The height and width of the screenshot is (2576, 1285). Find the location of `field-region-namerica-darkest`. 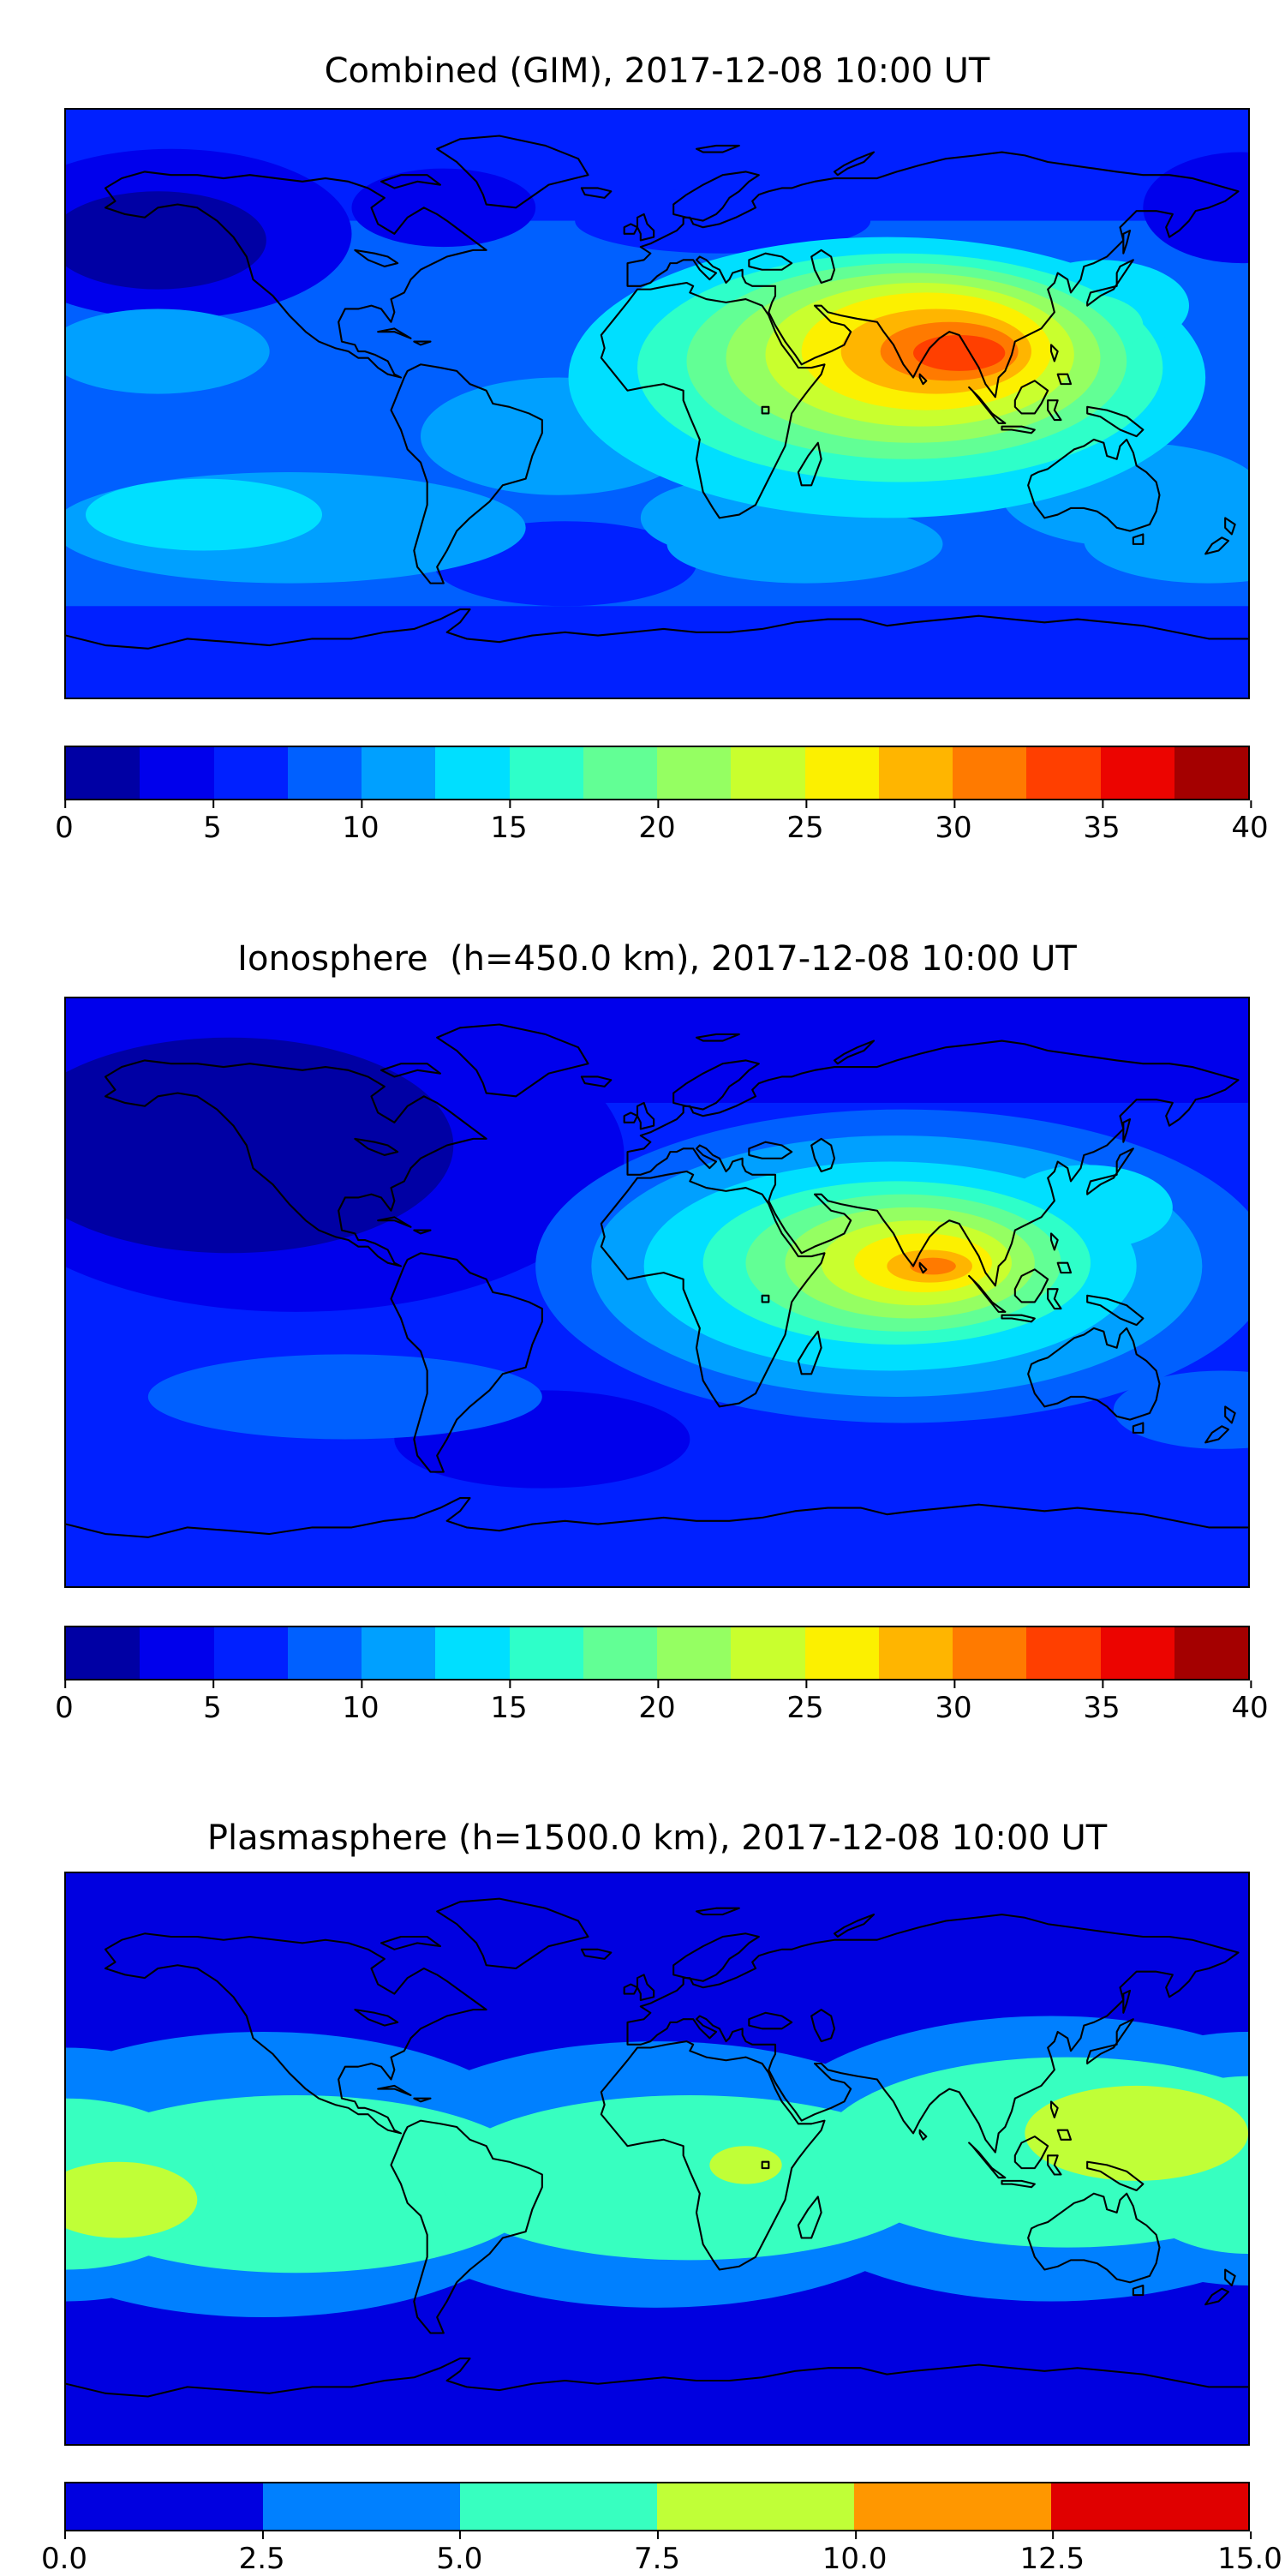

field-region-namerica-darkest is located at coordinates (260, 1145).